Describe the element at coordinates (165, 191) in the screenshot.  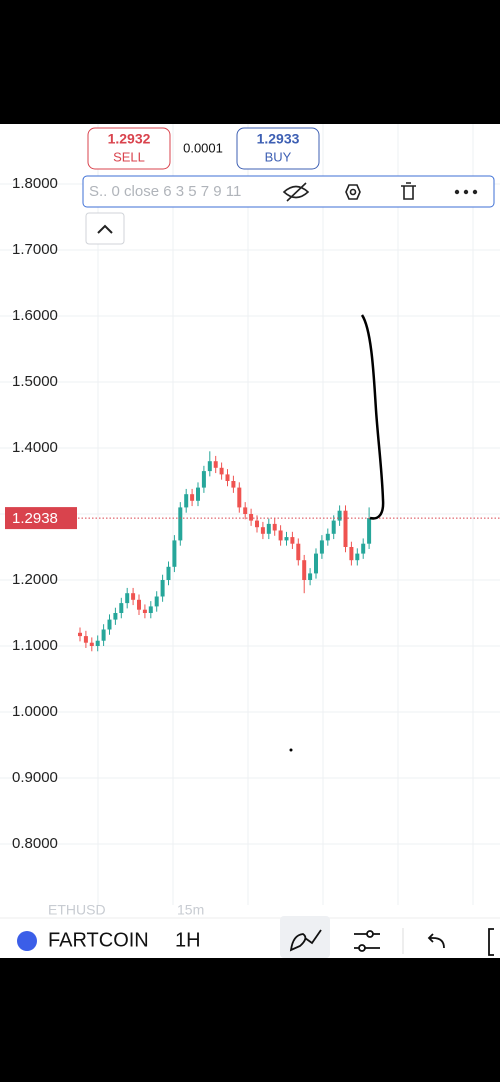
I see `indicator-name: S.. 0 close 6 3 5 7 9 11` at that location.